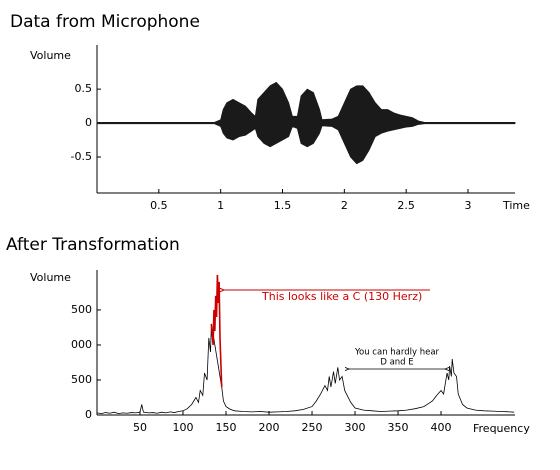  Describe the element at coordinates (406, 205) in the screenshot. I see `x-tick-label: 2.5` at that location.